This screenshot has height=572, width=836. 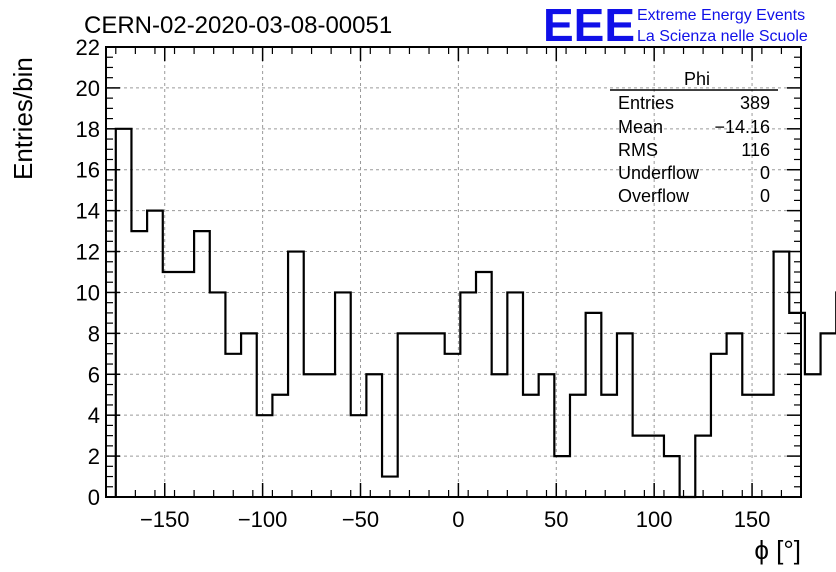 What do you see at coordinates (263, 519) in the screenshot?
I see `x-tick-label: −100` at bounding box center [263, 519].